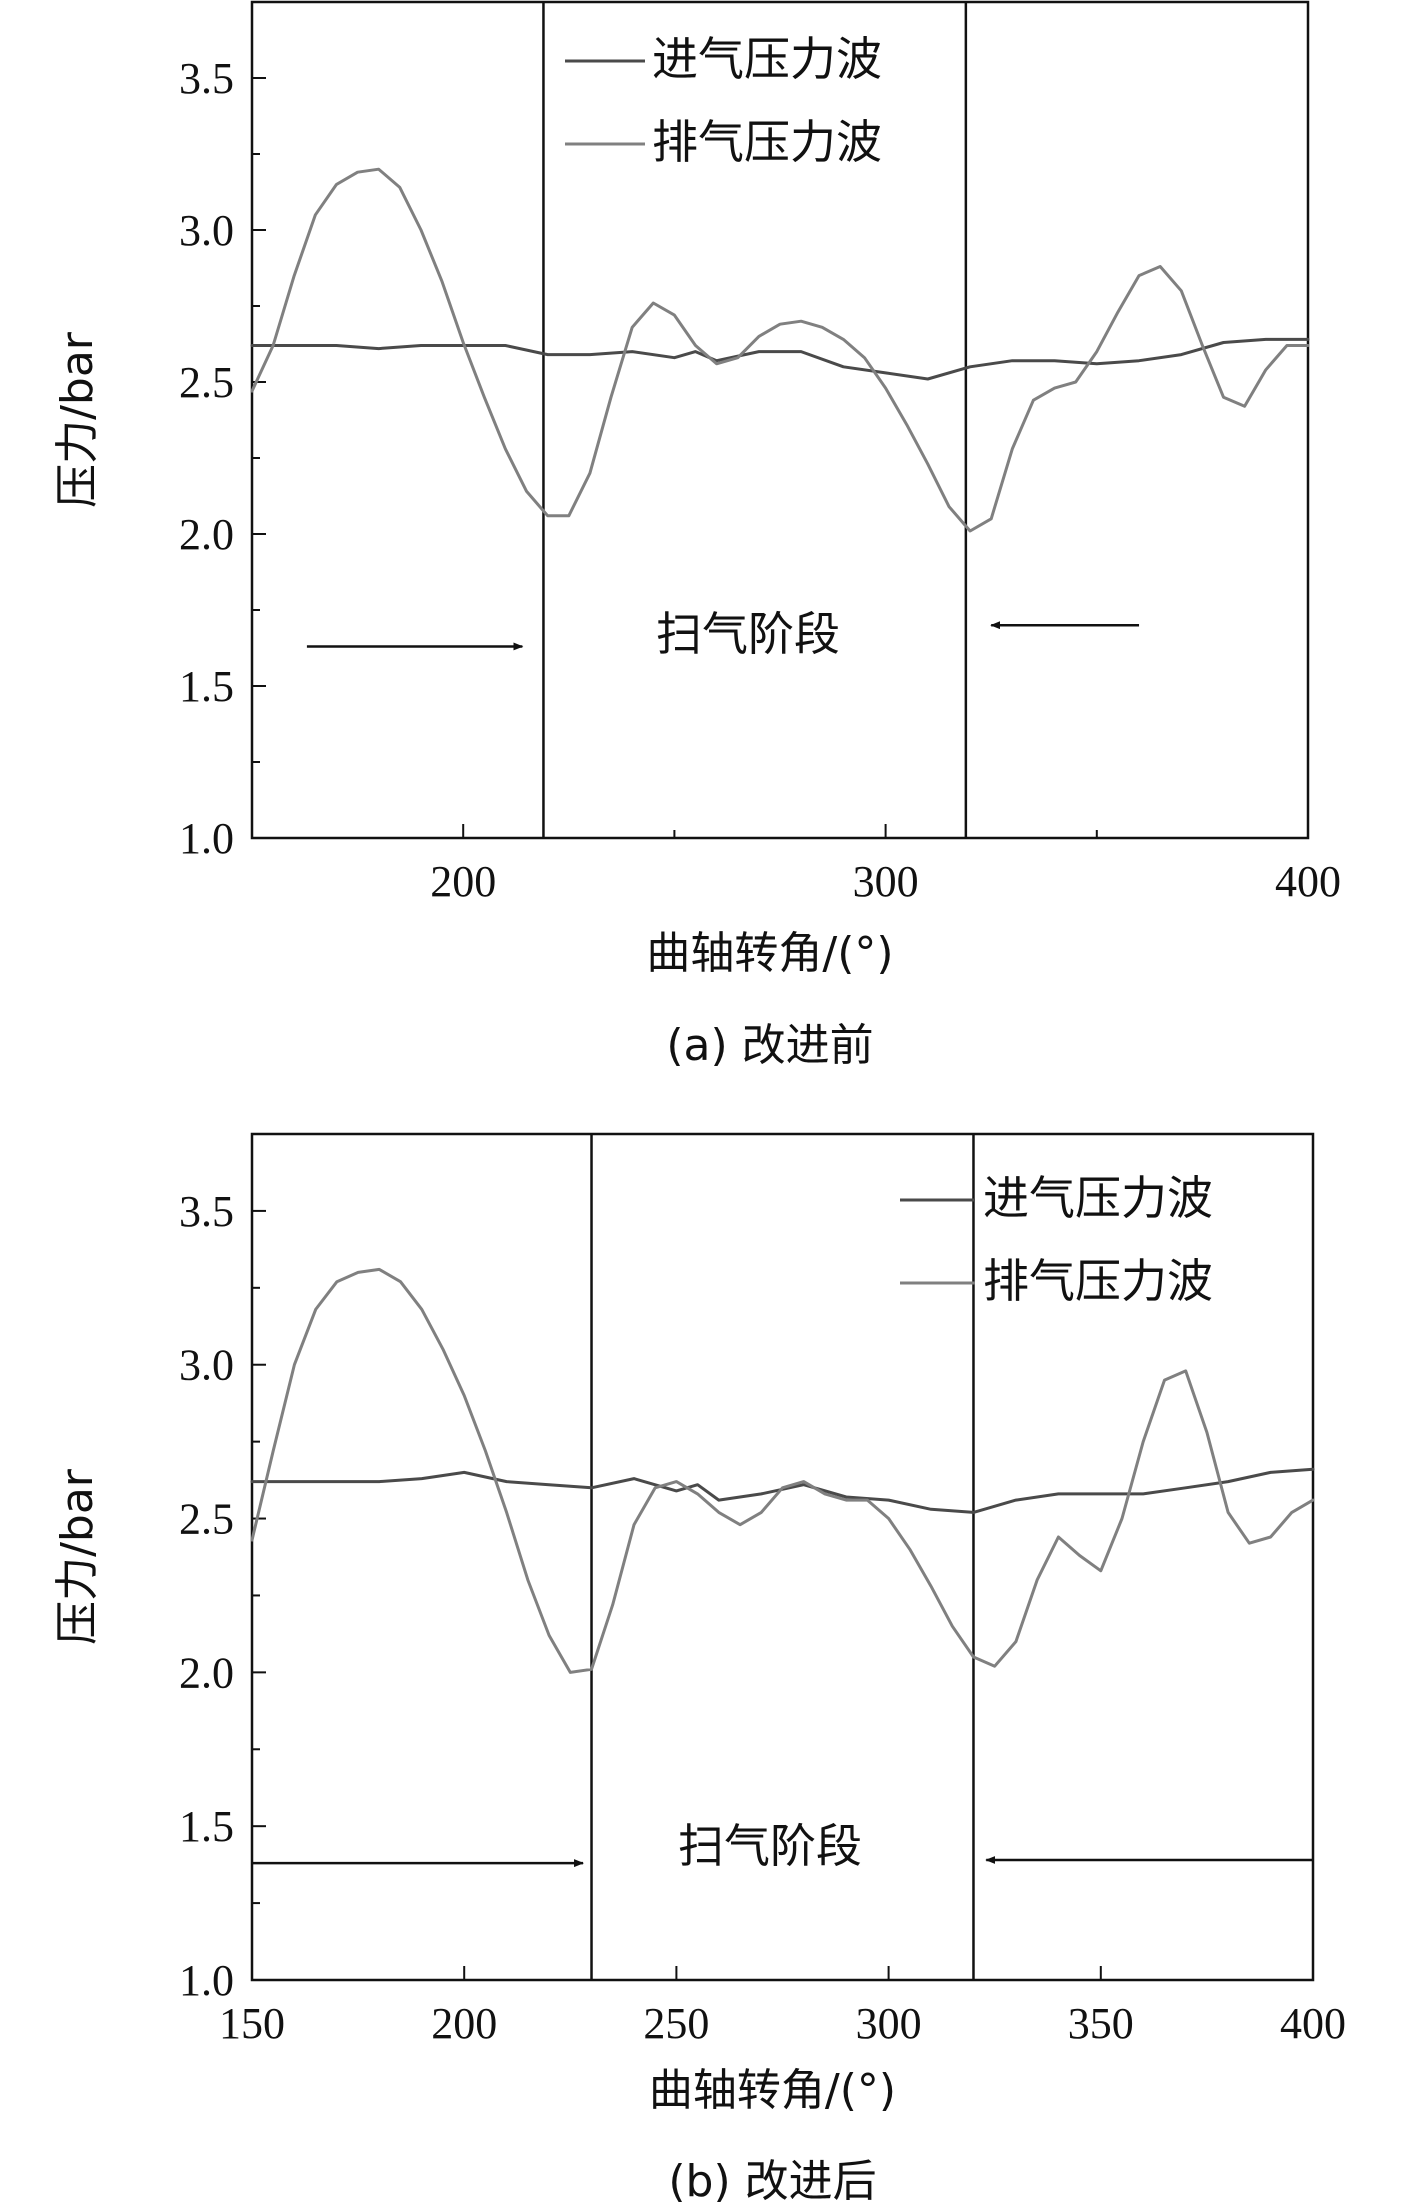  What do you see at coordinates (769, 1045) in the screenshot?
I see `chart-caption: (a) 改进前` at bounding box center [769, 1045].